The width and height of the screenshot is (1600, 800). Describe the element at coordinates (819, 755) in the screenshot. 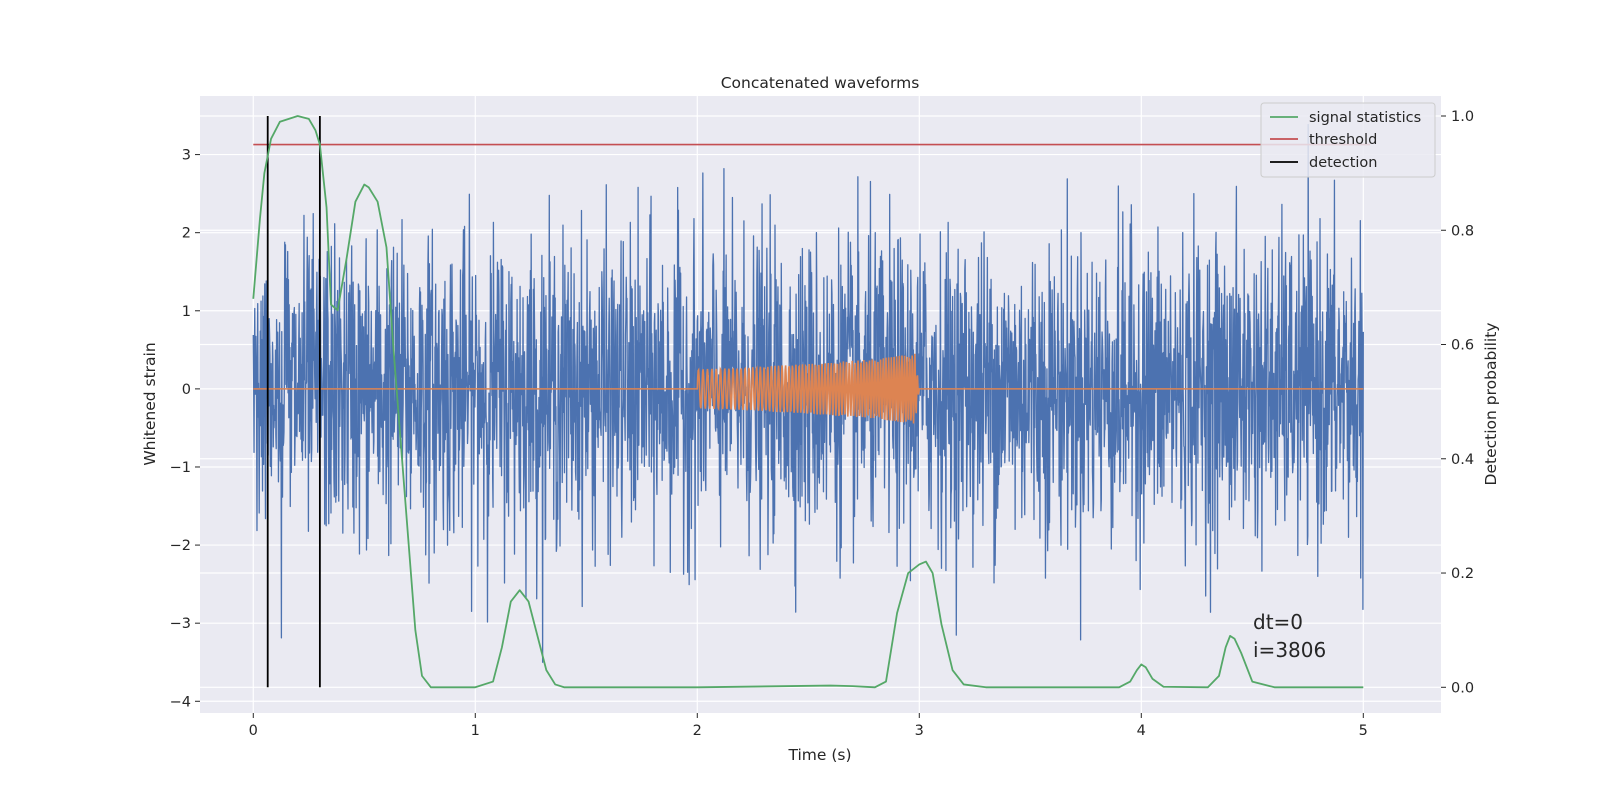

I see `x-axis-label: Time (s)` at that location.